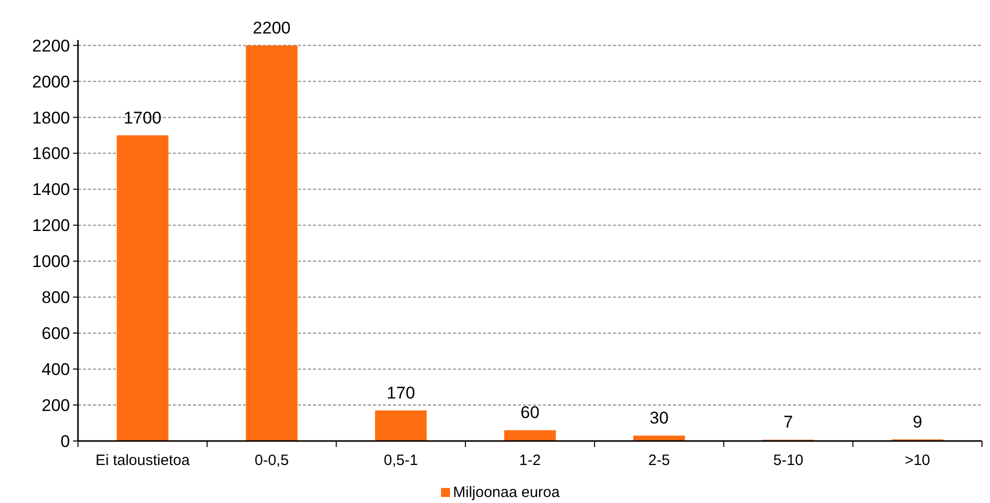 The height and width of the screenshot is (503, 990). What do you see at coordinates (917, 460) in the screenshot?
I see `x-tick-label: >10` at bounding box center [917, 460].